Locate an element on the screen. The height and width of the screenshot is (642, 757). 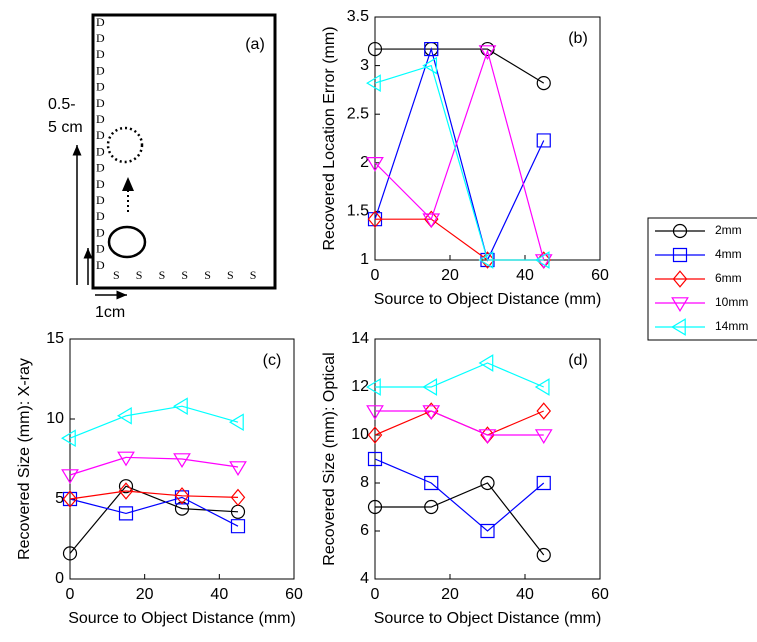
moved-object is located at coordinates (125, 145).